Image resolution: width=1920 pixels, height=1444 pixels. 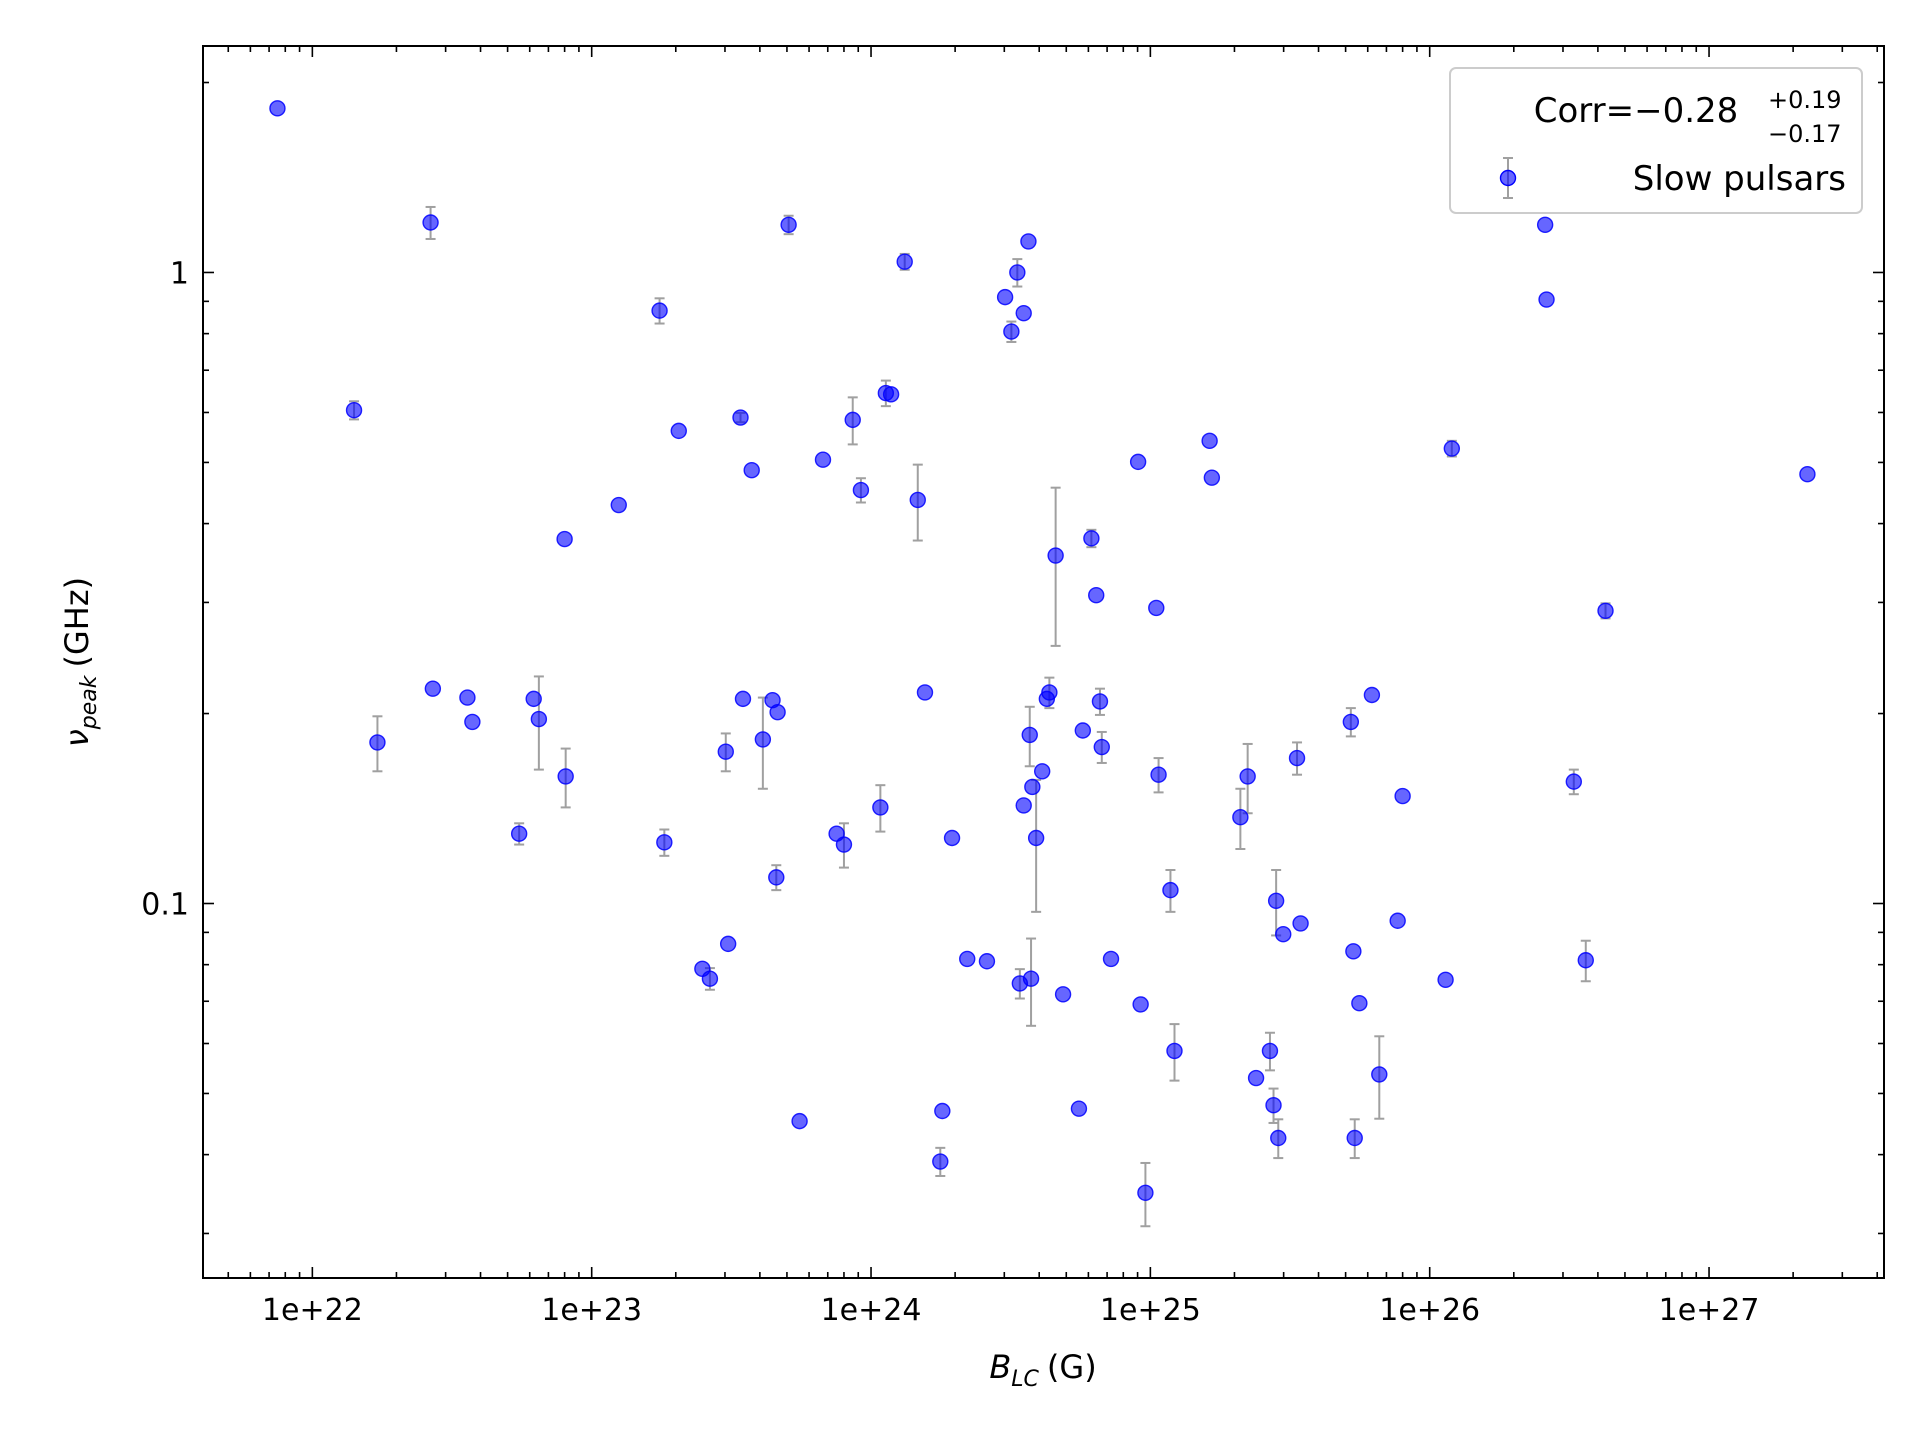 I want to click on legend-label: Slow pulsars, so click(x=1739, y=179).